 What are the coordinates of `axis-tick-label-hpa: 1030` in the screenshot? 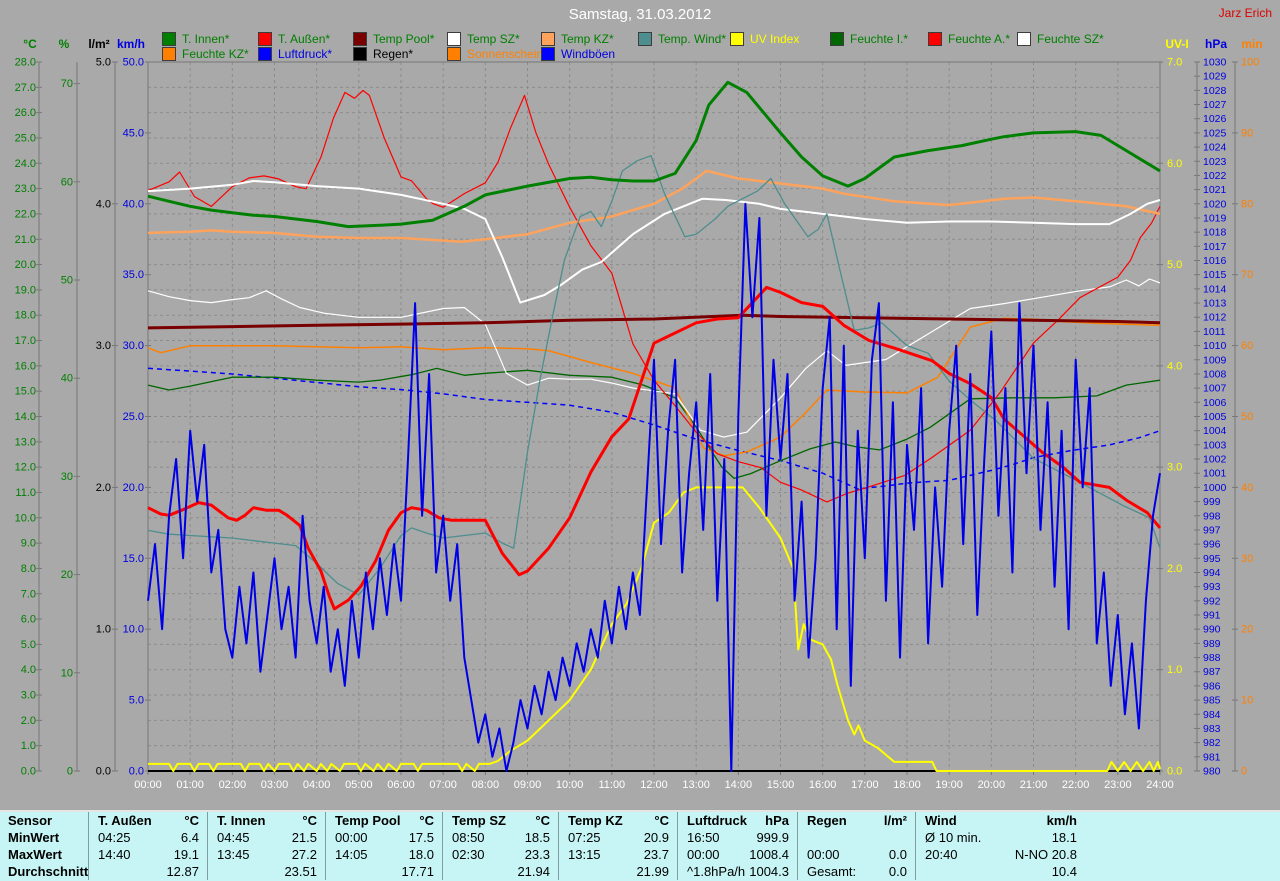 It's located at (1215, 63).